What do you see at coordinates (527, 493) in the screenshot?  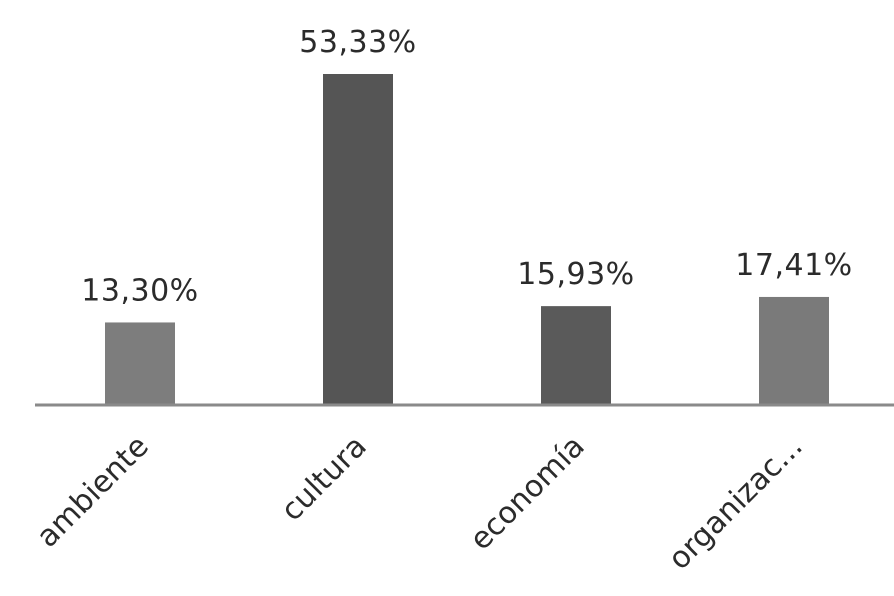 I see `category-label-economia: economía` at bounding box center [527, 493].